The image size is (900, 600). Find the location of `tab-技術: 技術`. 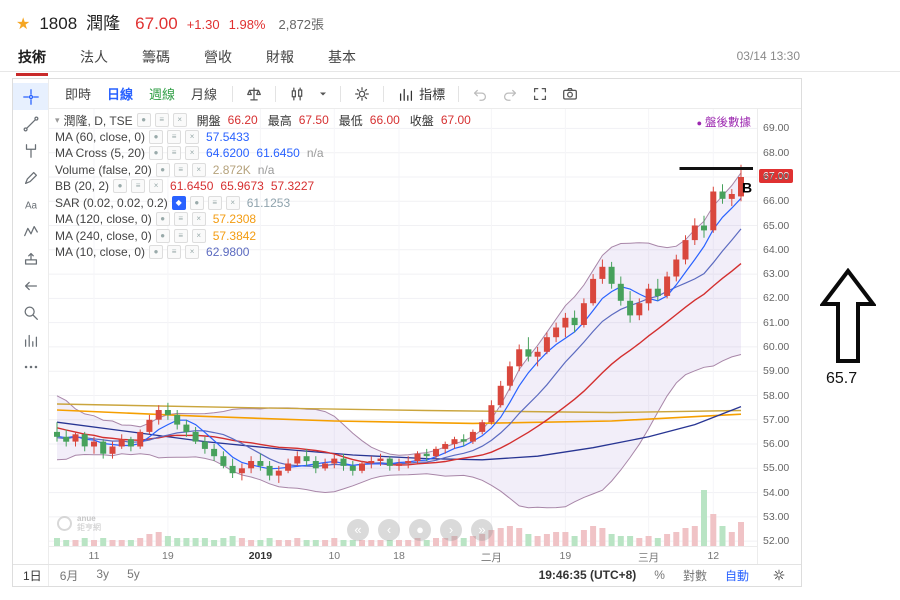

tab-技術: 技術 is located at coordinates (32, 60).